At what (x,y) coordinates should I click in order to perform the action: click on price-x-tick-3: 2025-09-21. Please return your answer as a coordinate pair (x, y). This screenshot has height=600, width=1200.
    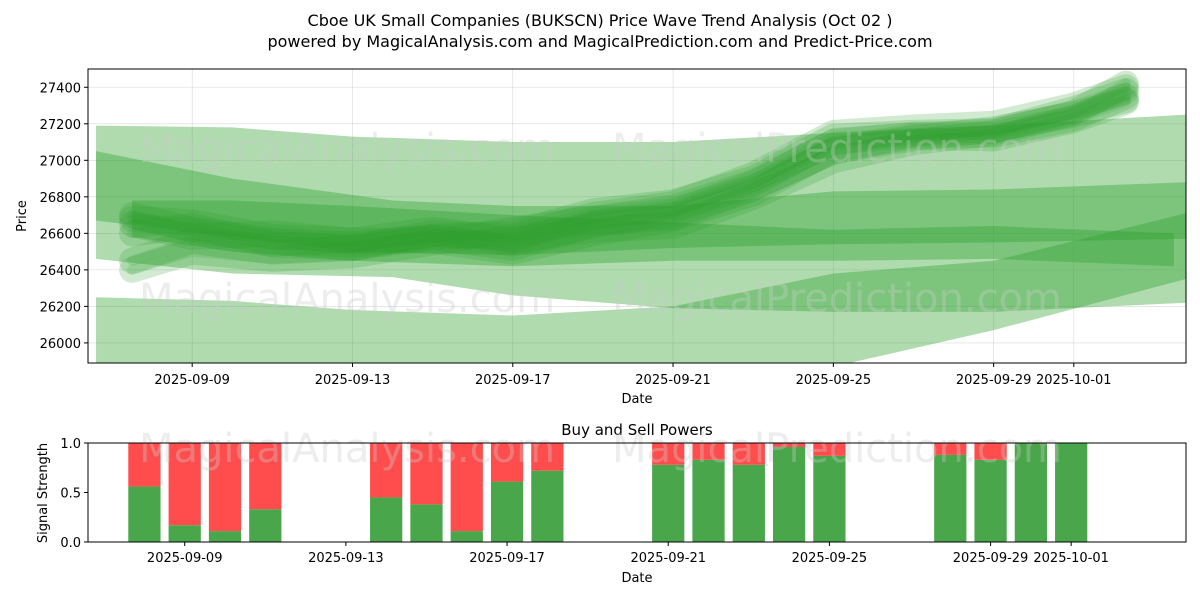
    Looking at the image, I should click on (673, 380).